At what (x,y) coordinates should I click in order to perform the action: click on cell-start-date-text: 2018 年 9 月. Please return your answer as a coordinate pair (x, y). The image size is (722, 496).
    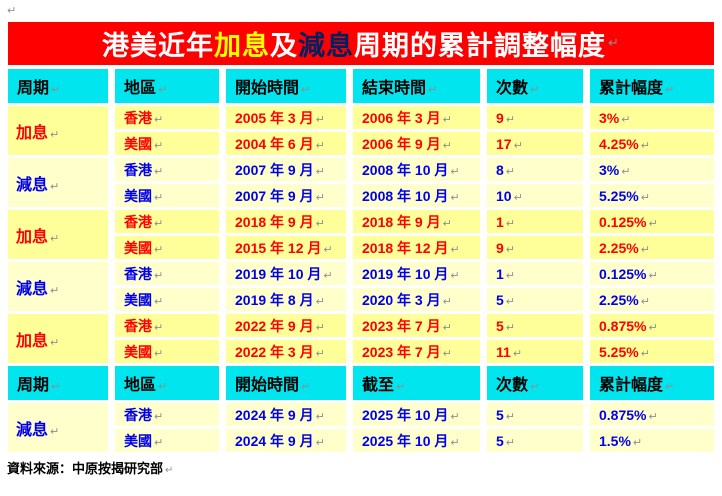
    Looking at the image, I should click on (274, 221).